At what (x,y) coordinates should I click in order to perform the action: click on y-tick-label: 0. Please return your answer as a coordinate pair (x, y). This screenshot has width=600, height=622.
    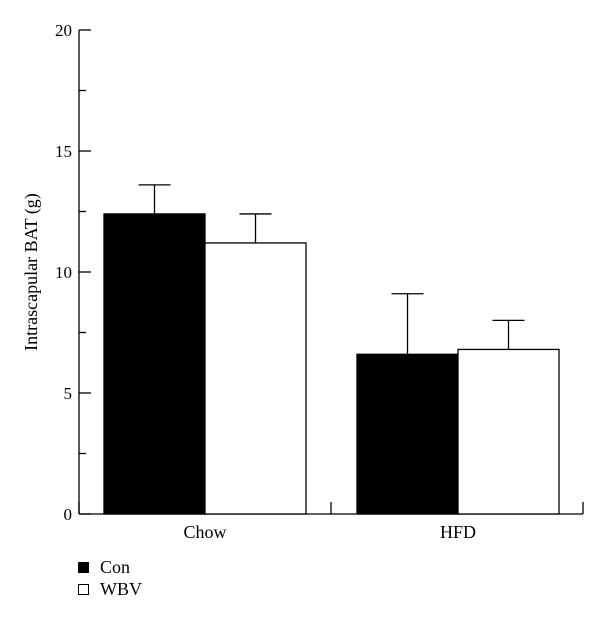
    Looking at the image, I should click on (68, 514).